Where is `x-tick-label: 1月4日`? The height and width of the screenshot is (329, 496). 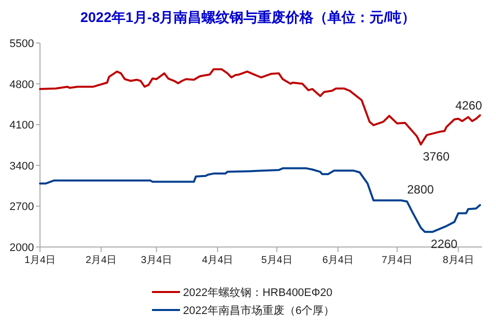 x-tick-label: 1月4日 is located at coordinates (40, 260).